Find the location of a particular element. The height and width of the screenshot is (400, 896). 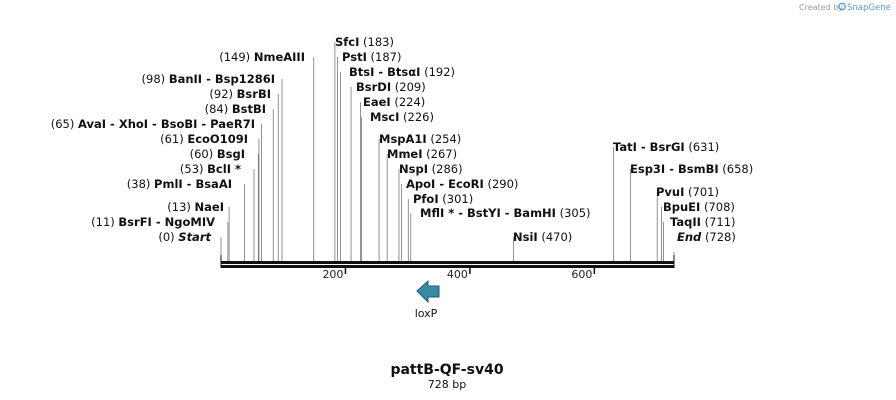

site-name: BsrBI is located at coordinates (254, 94).